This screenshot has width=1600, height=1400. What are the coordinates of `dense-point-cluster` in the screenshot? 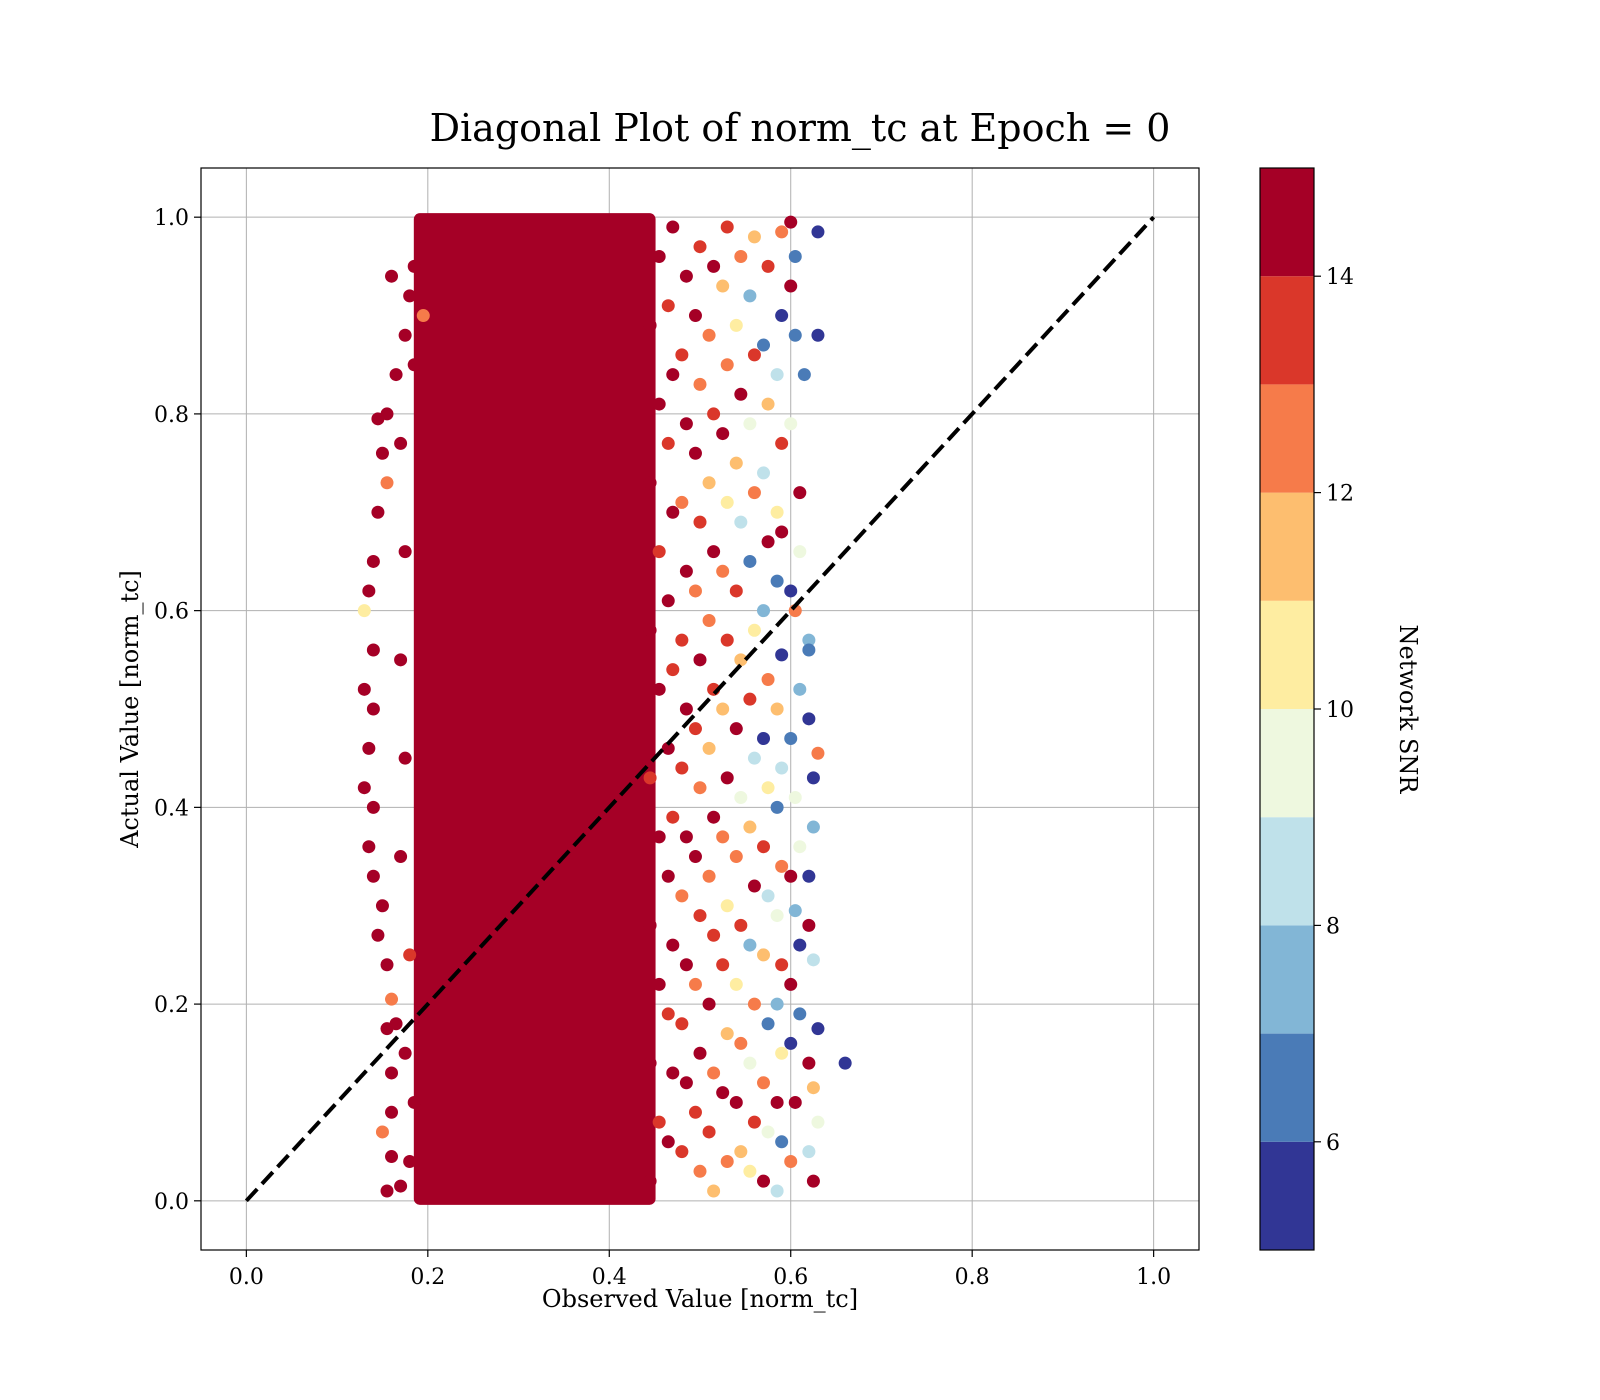 It's located at (534, 709).